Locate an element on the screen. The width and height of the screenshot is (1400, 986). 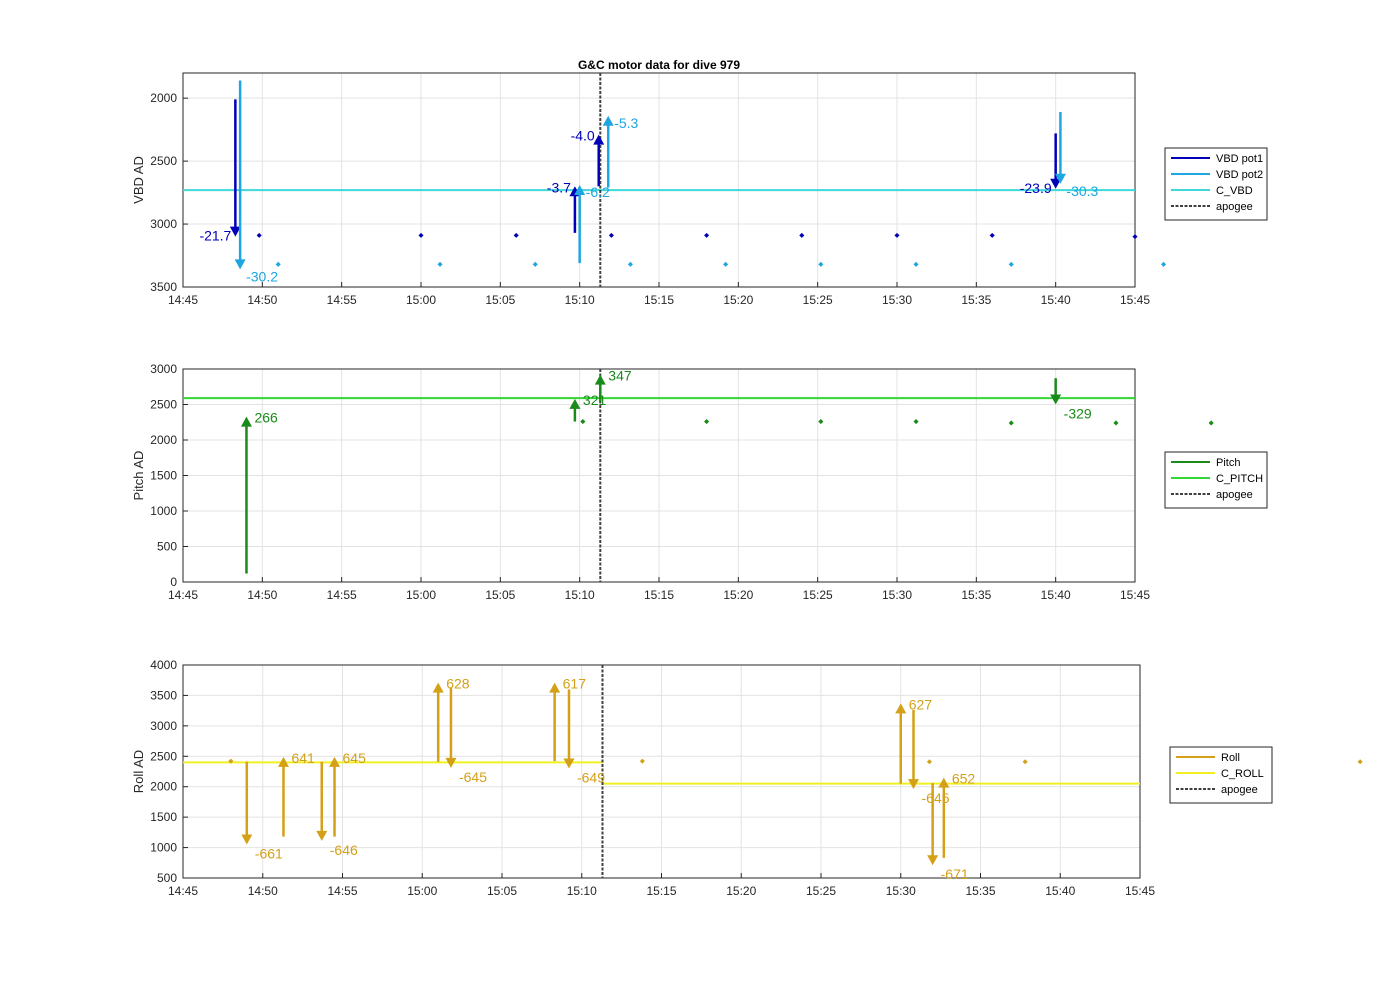
arrow-value-label: 645 is located at coordinates (355, 758).